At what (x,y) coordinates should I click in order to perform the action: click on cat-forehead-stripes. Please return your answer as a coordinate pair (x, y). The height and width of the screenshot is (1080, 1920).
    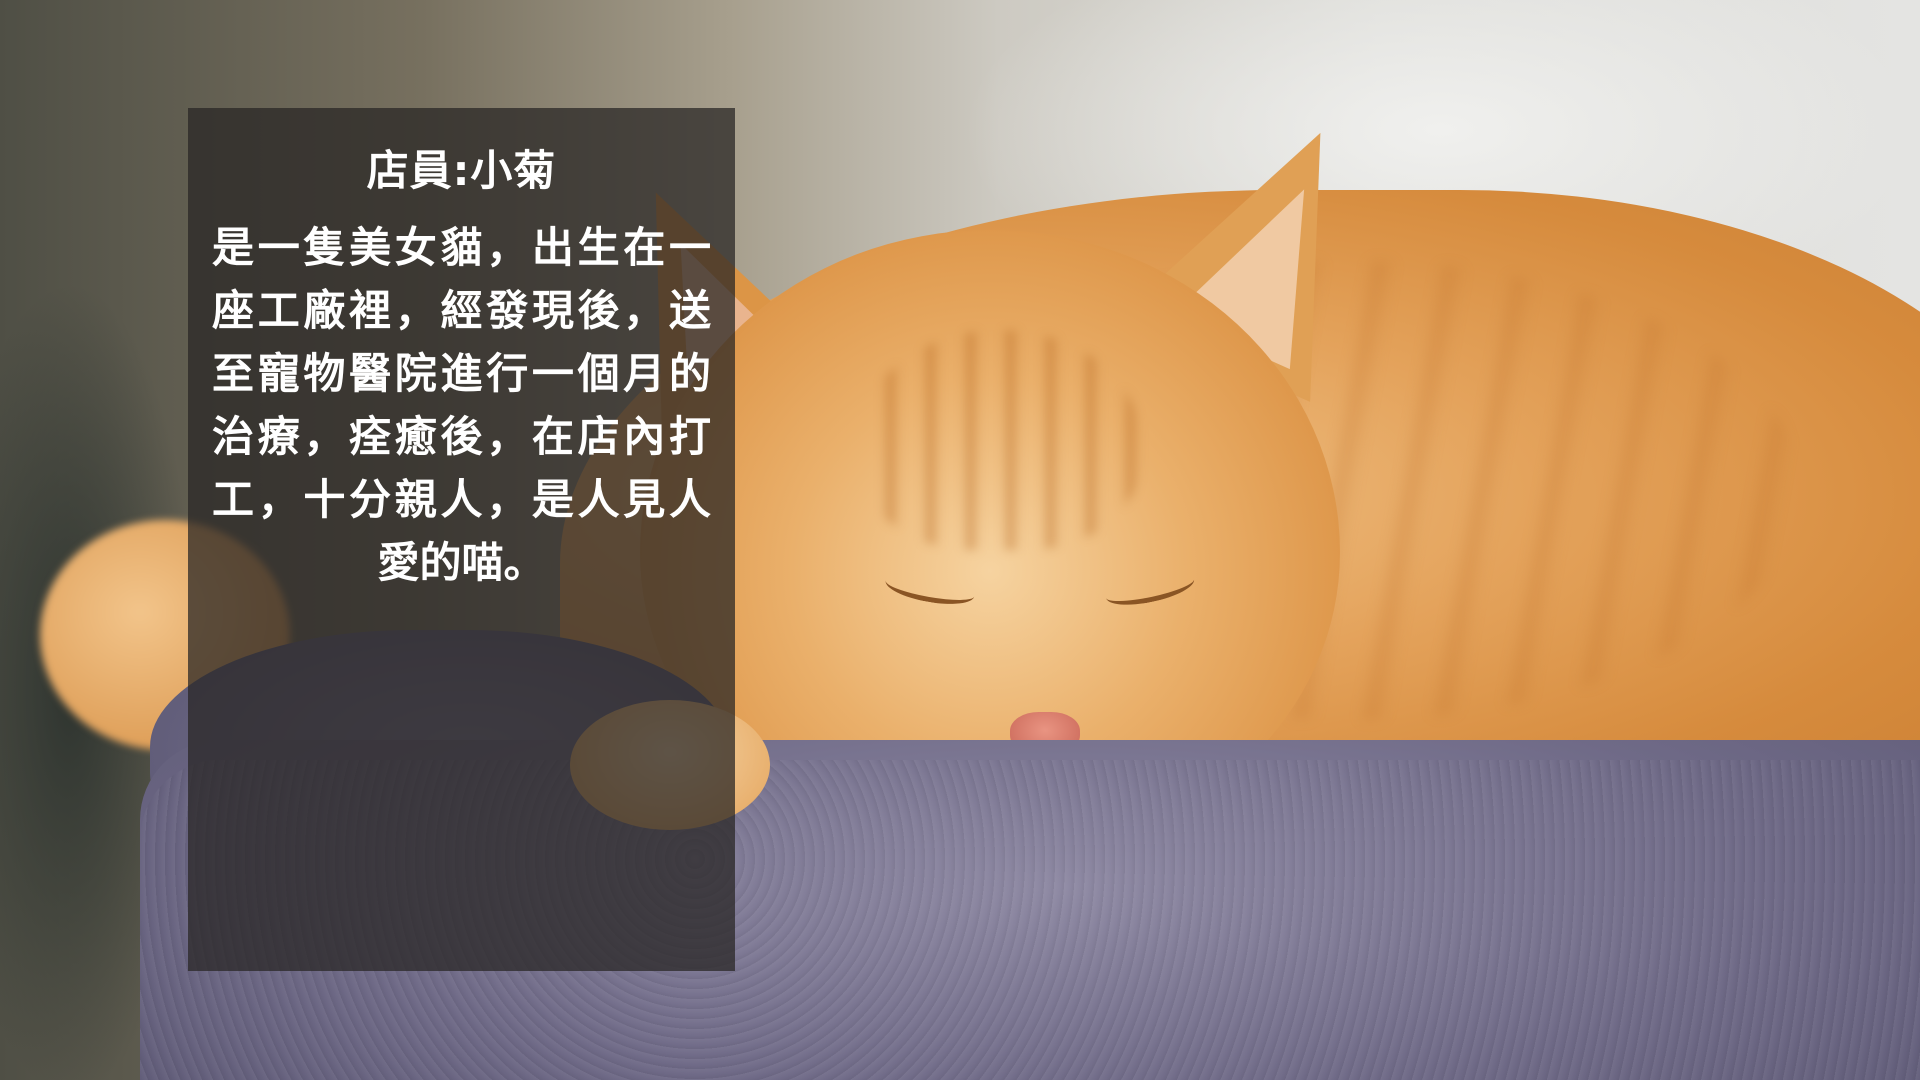
    Looking at the image, I should click on (1000, 440).